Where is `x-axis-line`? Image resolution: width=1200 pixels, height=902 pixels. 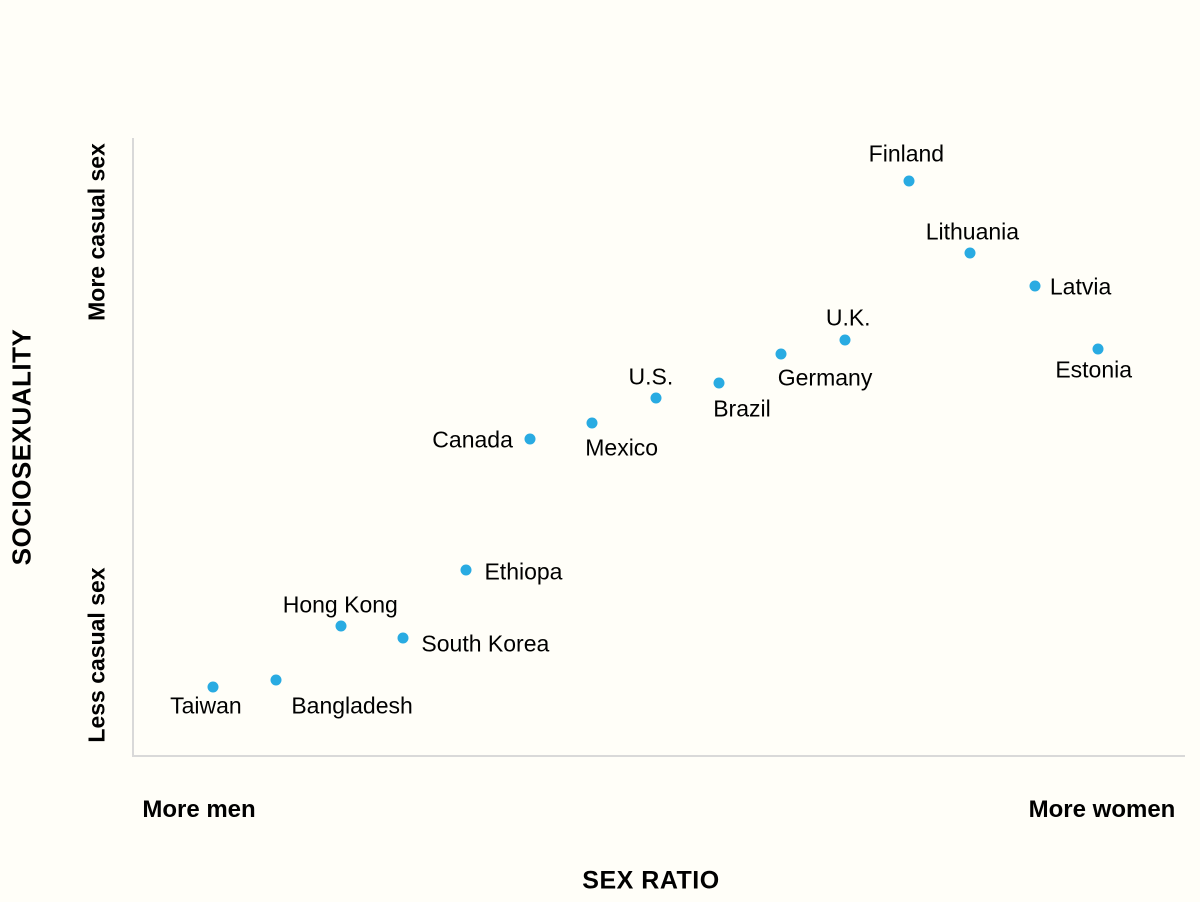 x-axis-line is located at coordinates (658, 756).